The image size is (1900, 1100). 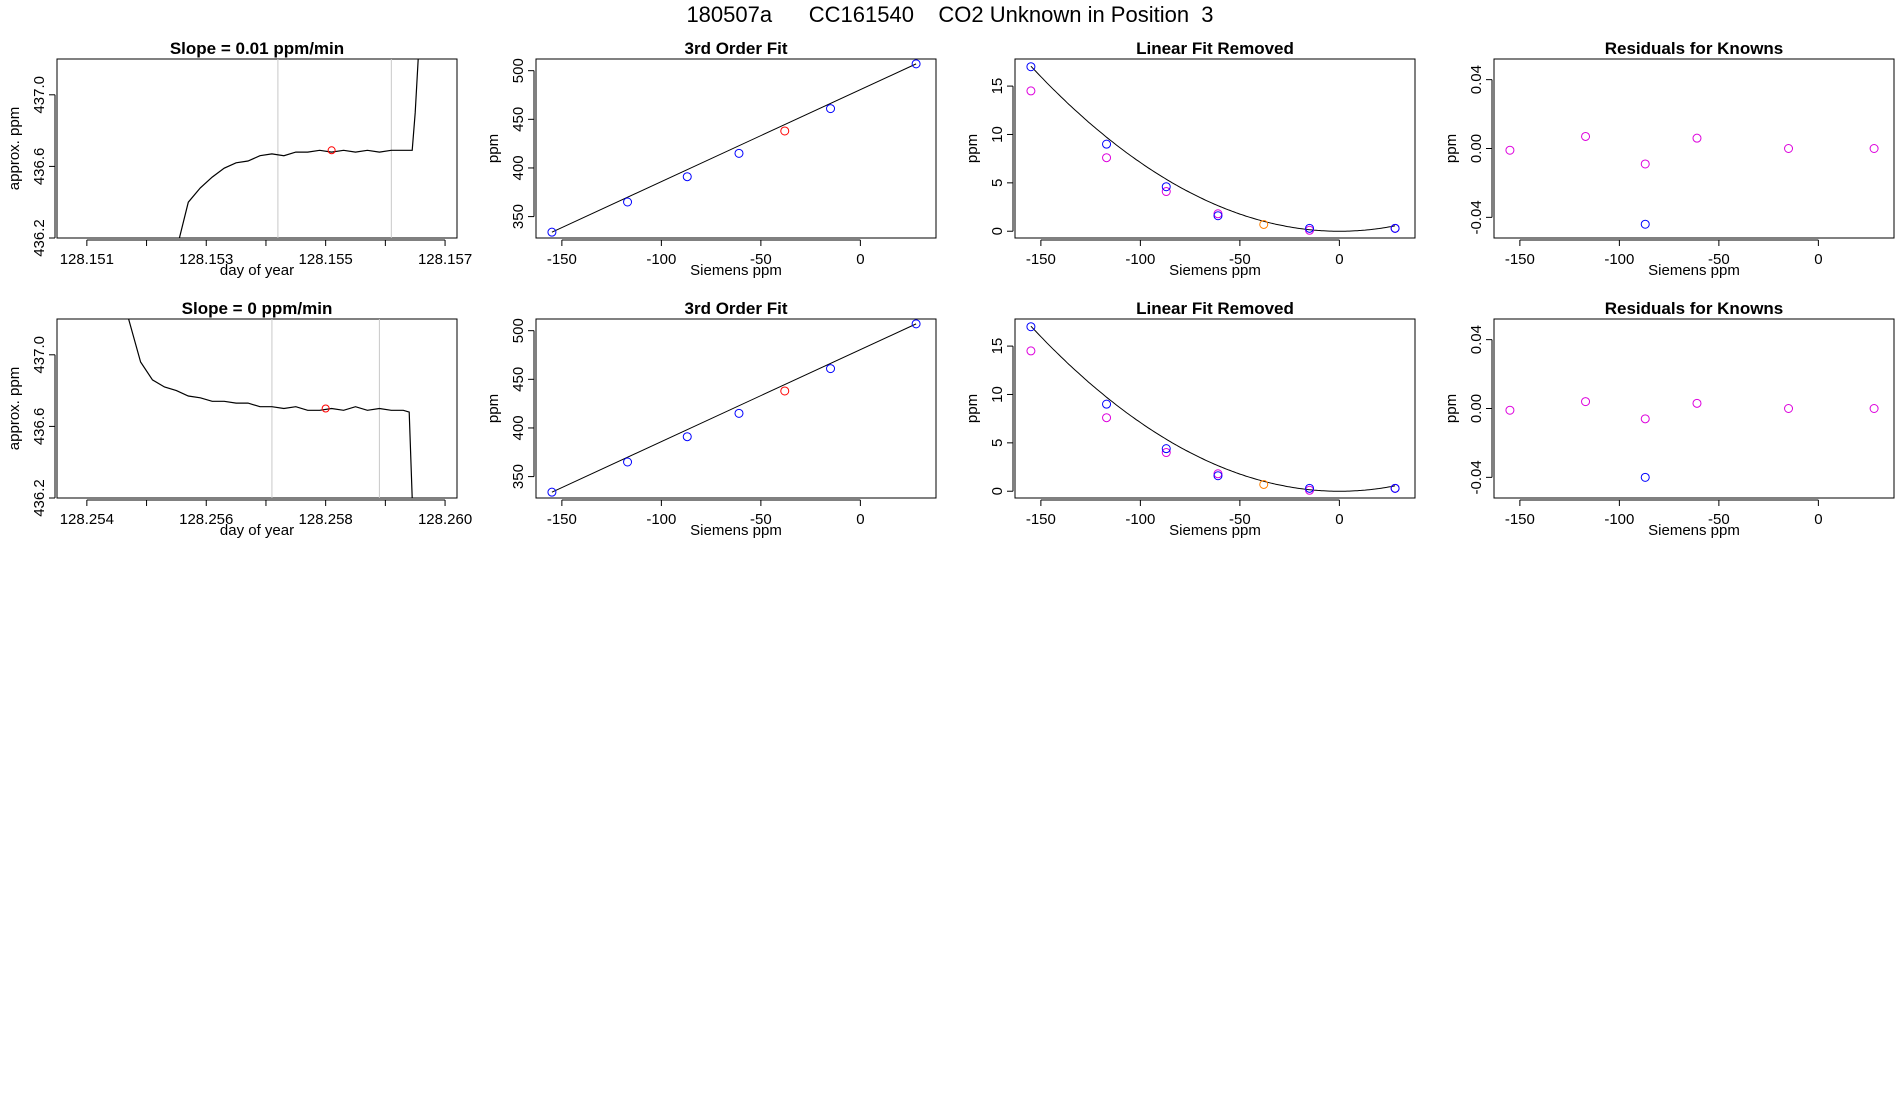 What do you see at coordinates (206, 259) in the screenshot?
I see `x-tick-label: 128.153` at bounding box center [206, 259].